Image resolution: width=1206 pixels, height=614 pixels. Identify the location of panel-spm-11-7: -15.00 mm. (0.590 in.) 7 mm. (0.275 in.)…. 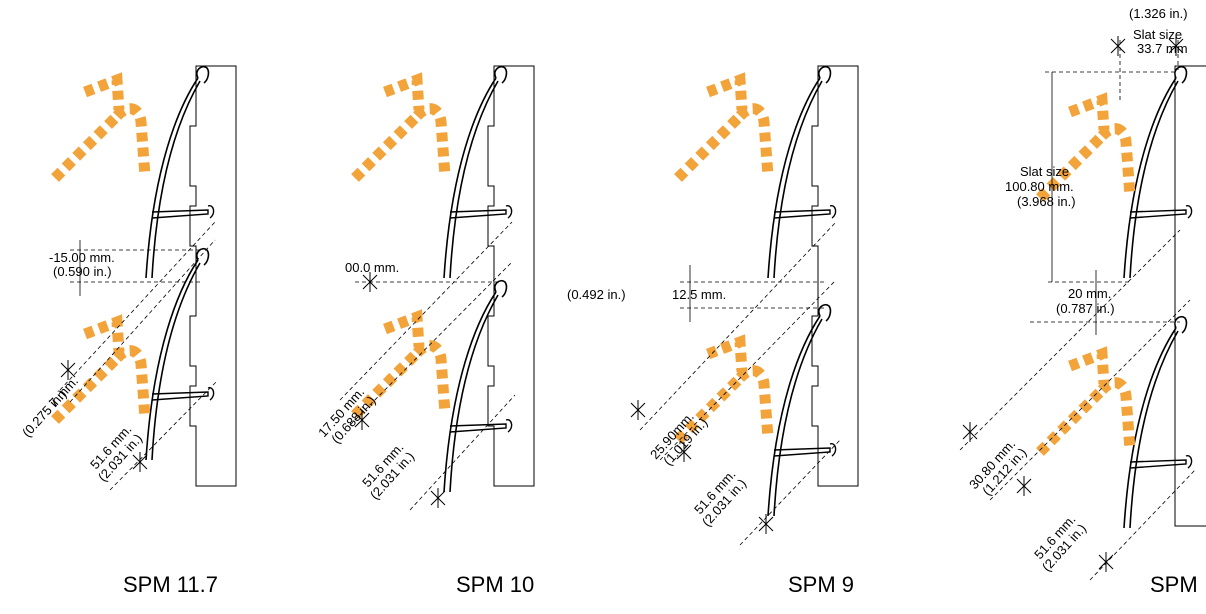
(128, 278).